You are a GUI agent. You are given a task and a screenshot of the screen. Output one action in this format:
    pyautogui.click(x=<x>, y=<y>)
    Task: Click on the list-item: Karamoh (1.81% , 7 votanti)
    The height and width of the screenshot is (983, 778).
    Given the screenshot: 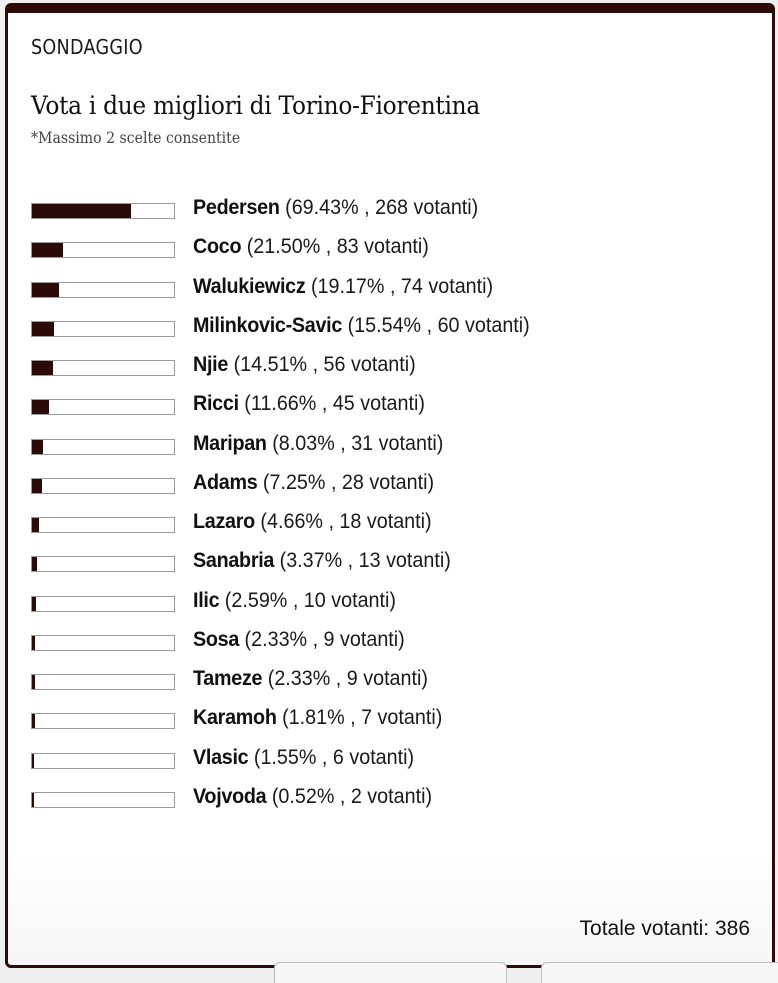 What is the action you would take?
    pyautogui.click(x=391, y=725)
    